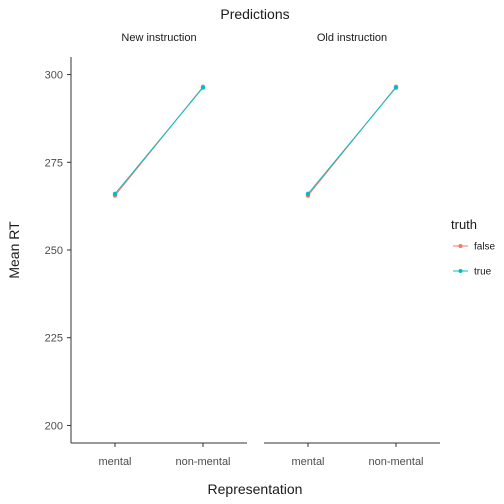 The width and height of the screenshot is (504, 504). Describe the element at coordinates (54, 163) in the screenshot. I see `y-tick-label: 275` at that location.